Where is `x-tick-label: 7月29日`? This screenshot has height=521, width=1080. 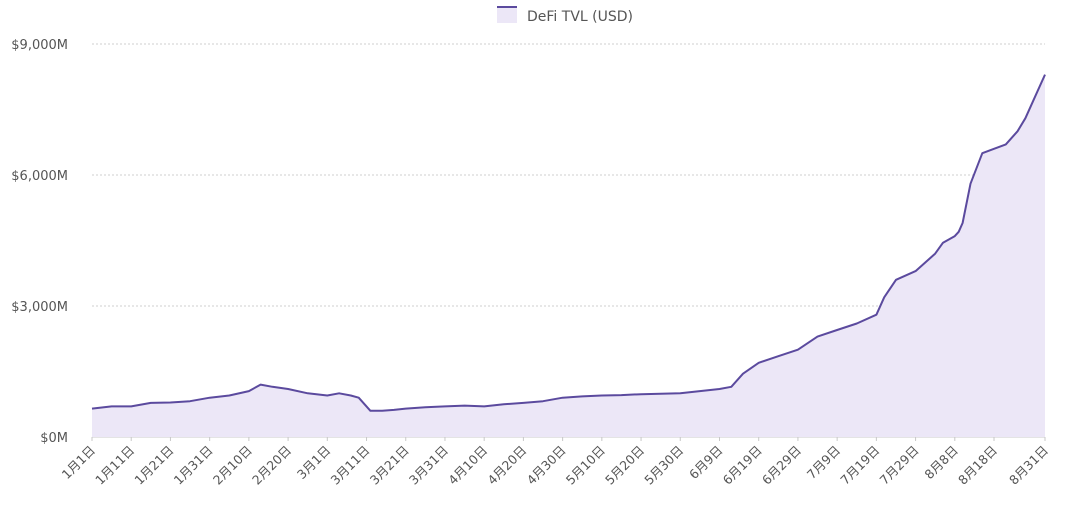
x-tick-label: 7月29日 is located at coordinates (899, 465).